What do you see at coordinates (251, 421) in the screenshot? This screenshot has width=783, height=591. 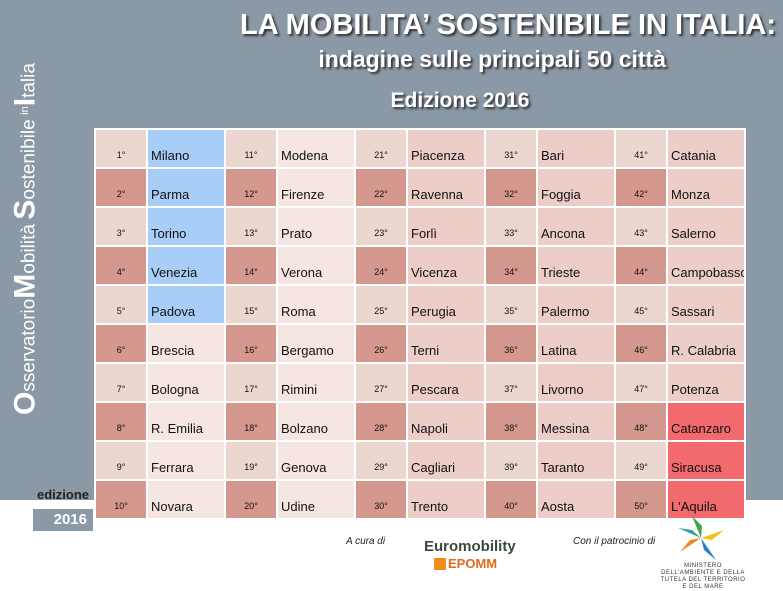 I see `rank-position: 18°` at bounding box center [251, 421].